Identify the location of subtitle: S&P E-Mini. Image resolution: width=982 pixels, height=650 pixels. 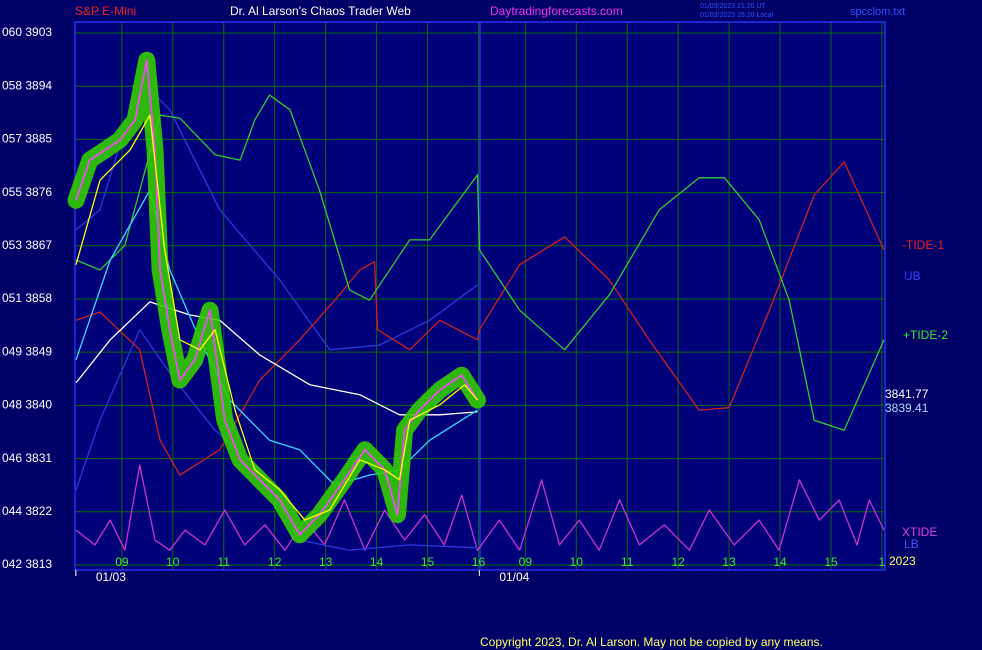
(105, 11).